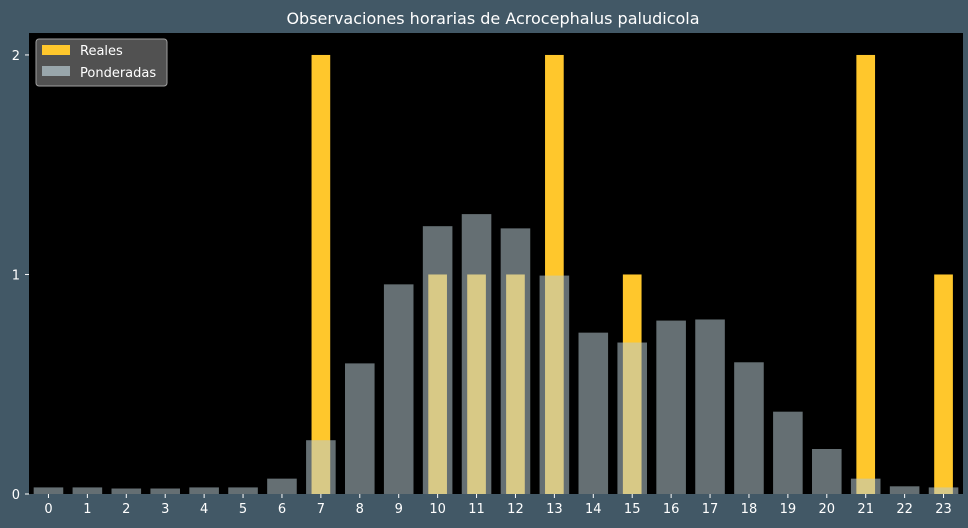 The width and height of the screenshot is (968, 528). What do you see at coordinates (101, 51) in the screenshot?
I see `legend-label-reales: Reales` at bounding box center [101, 51].